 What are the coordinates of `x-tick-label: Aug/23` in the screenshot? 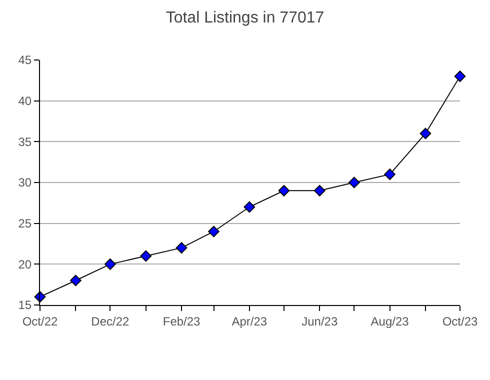 It's located at (390, 321).